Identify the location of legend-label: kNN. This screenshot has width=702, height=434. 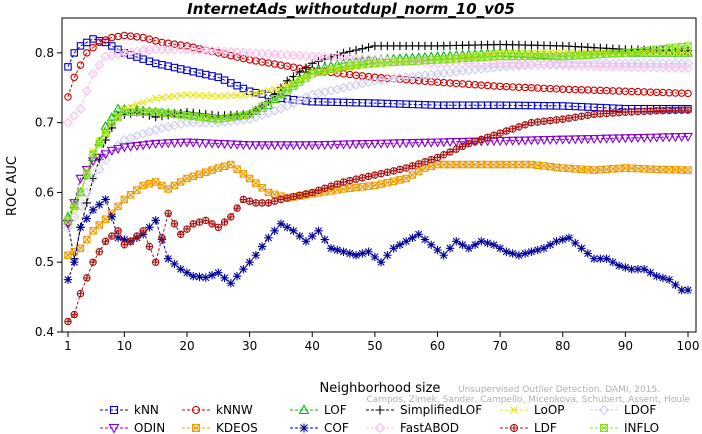
(146, 410).